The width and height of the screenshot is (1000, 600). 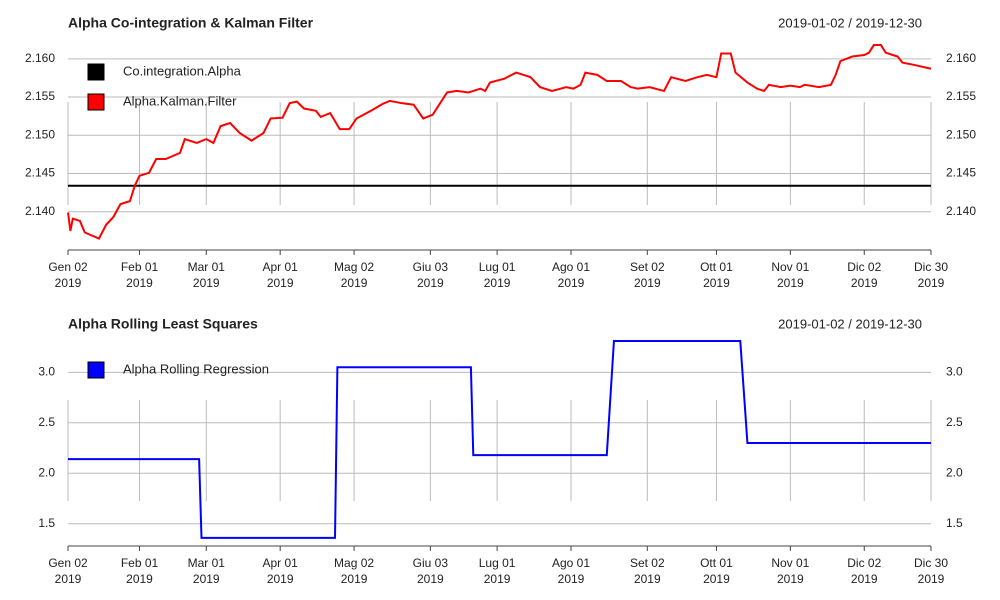 What do you see at coordinates (196, 368) in the screenshot?
I see `legend-label: Alpha Rolling Regression` at bounding box center [196, 368].